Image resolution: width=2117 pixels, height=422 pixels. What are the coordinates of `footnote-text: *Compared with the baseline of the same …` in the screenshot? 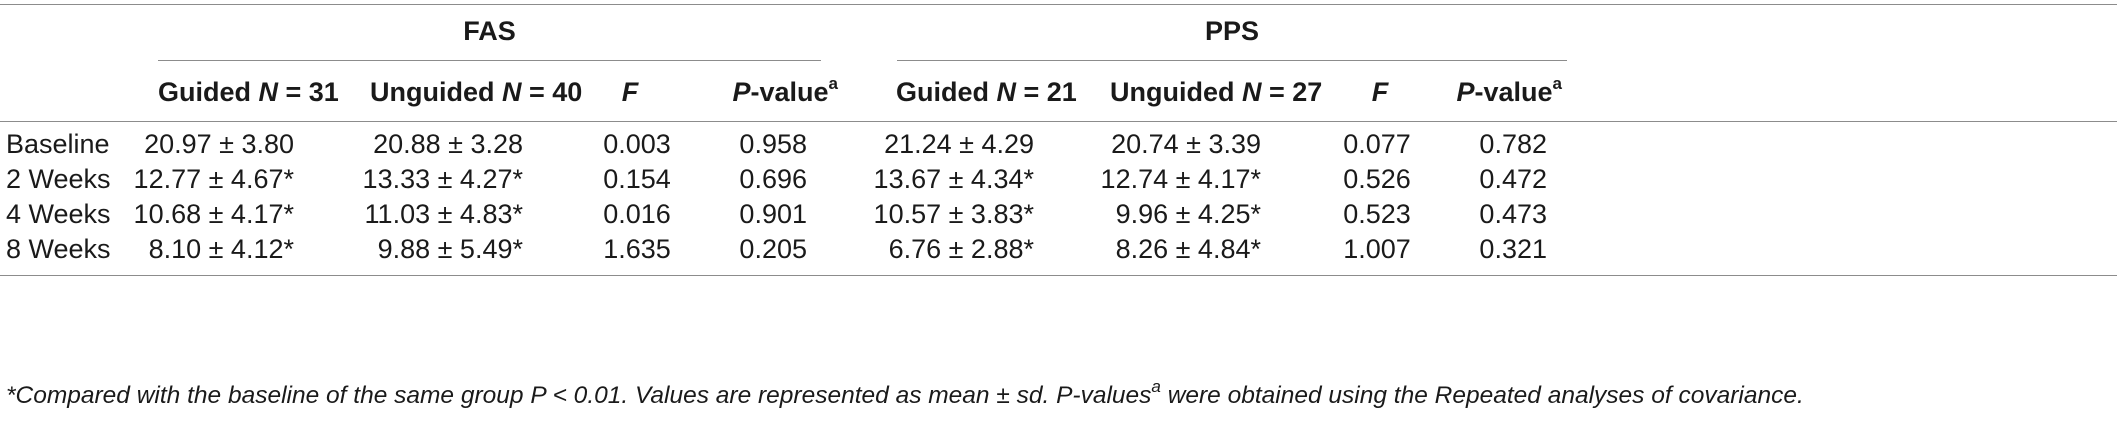 It's located at (579, 395).